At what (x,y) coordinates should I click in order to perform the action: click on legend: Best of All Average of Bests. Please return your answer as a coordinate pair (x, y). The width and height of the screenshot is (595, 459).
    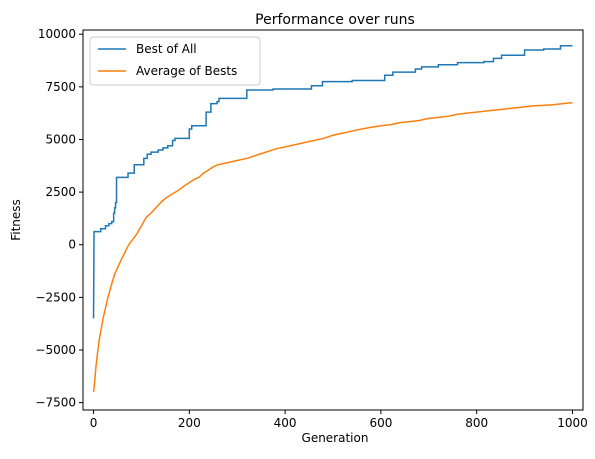
    Looking at the image, I should click on (175, 61).